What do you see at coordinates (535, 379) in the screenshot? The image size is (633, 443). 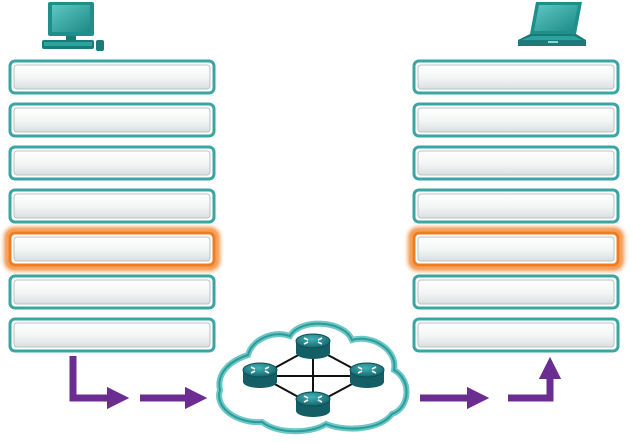 I see `flow-arrow-up-in` at bounding box center [535, 379].